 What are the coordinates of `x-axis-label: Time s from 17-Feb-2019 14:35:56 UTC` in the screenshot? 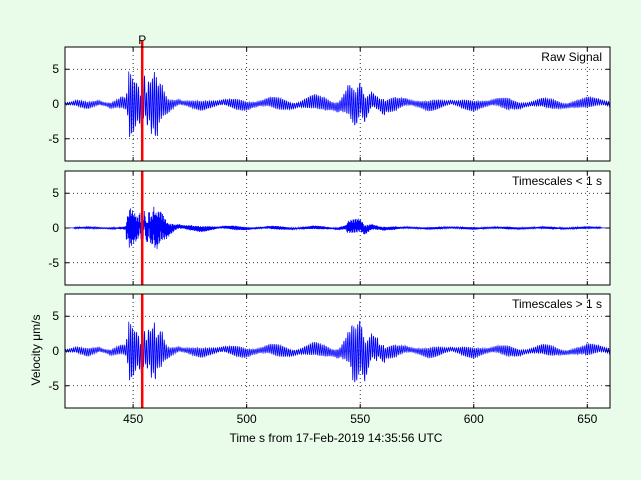 It's located at (336, 438).